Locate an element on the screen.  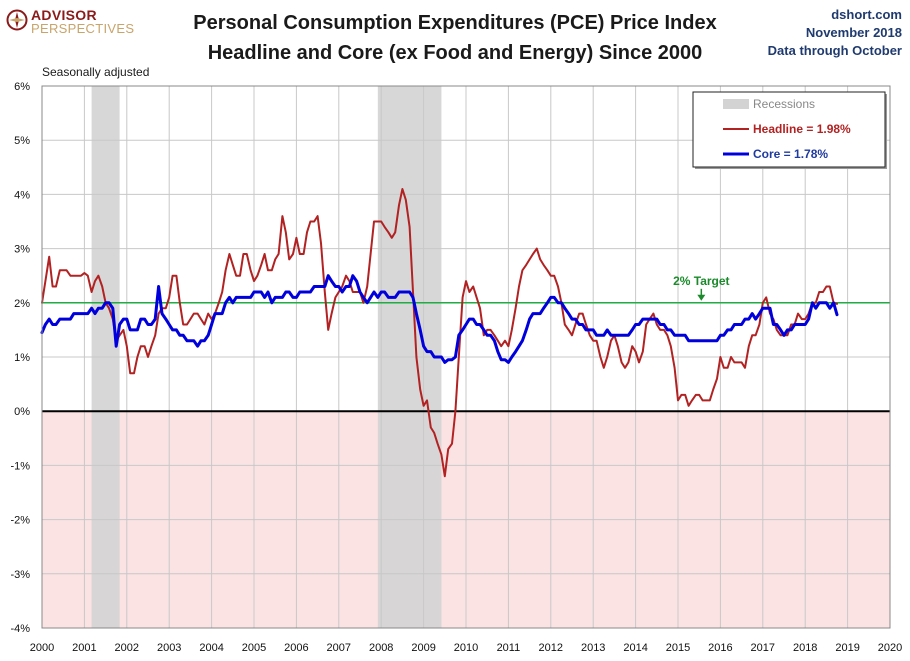
x-tick-label: 2020 is located at coordinates (890, 648).